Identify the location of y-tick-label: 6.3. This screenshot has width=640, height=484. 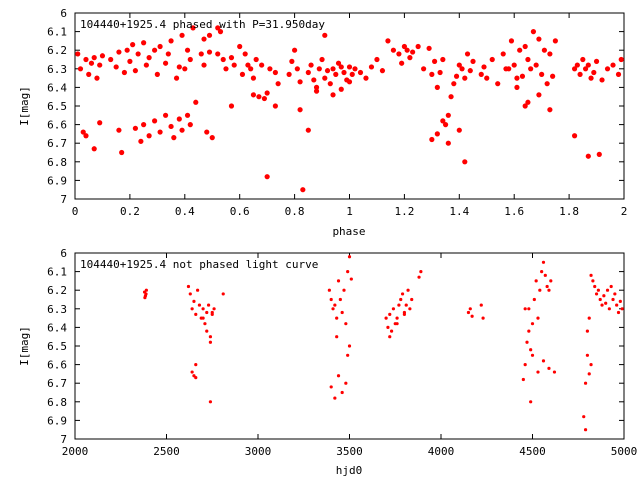
(57, 309).